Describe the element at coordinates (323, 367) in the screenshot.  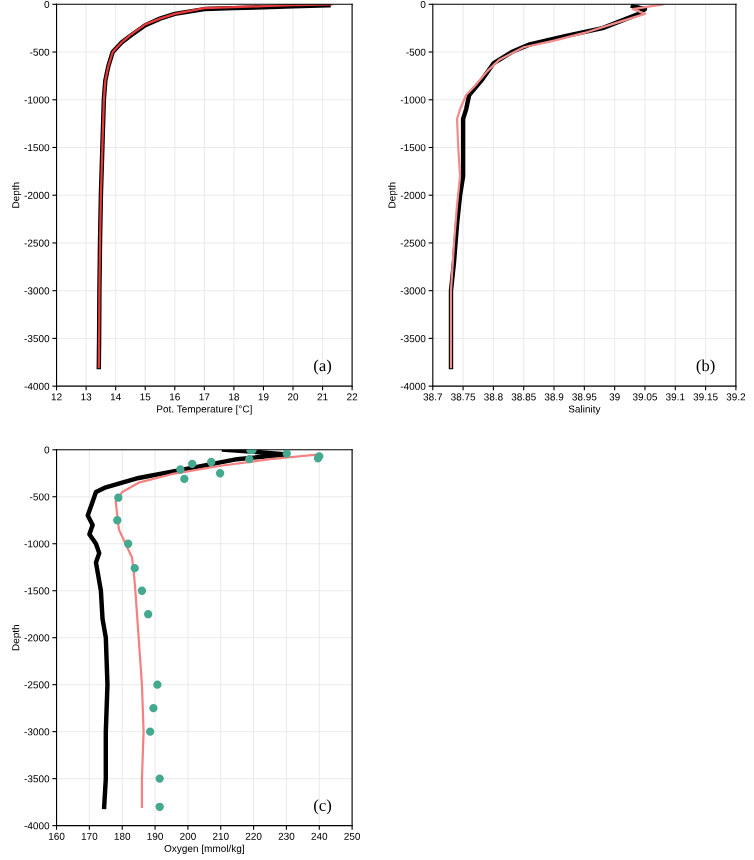
I see `annotation: (a)` at that location.